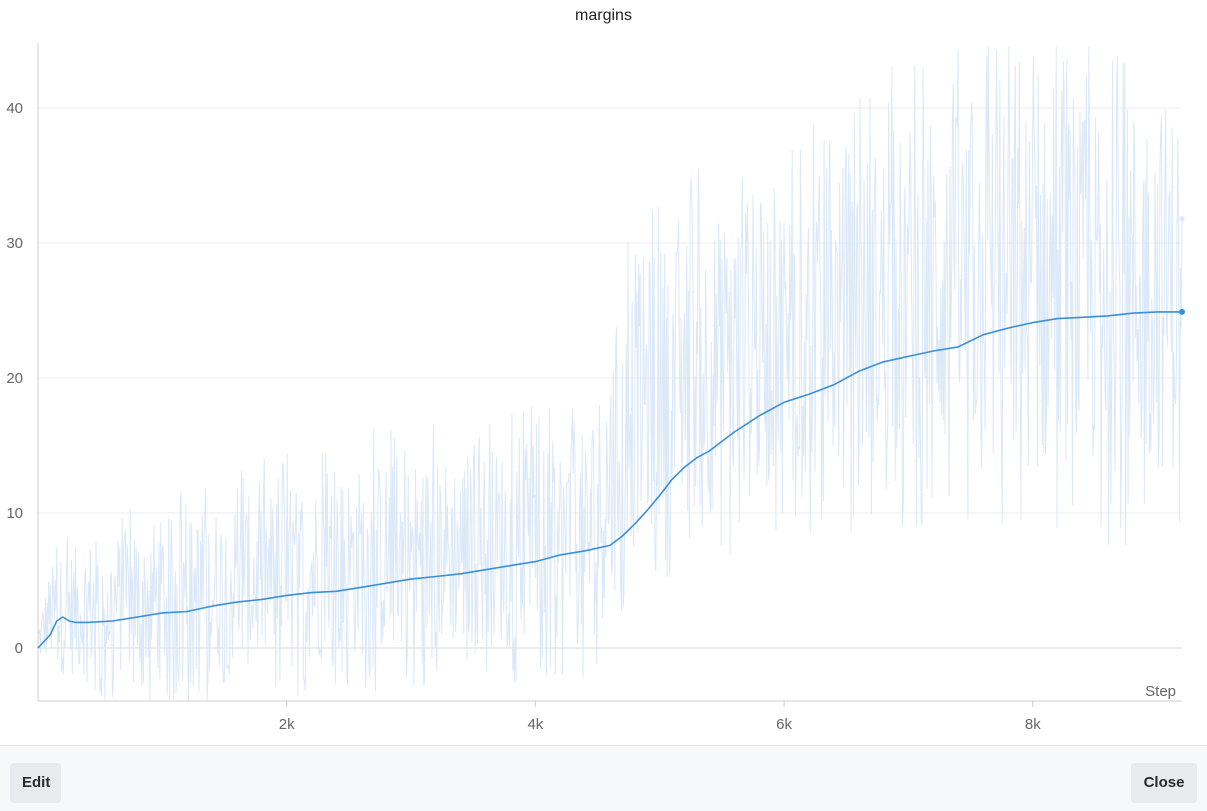 The image size is (1207, 811). What do you see at coordinates (14, 108) in the screenshot?
I see `y-tick-label: 40` at bounding box center [14, 108].